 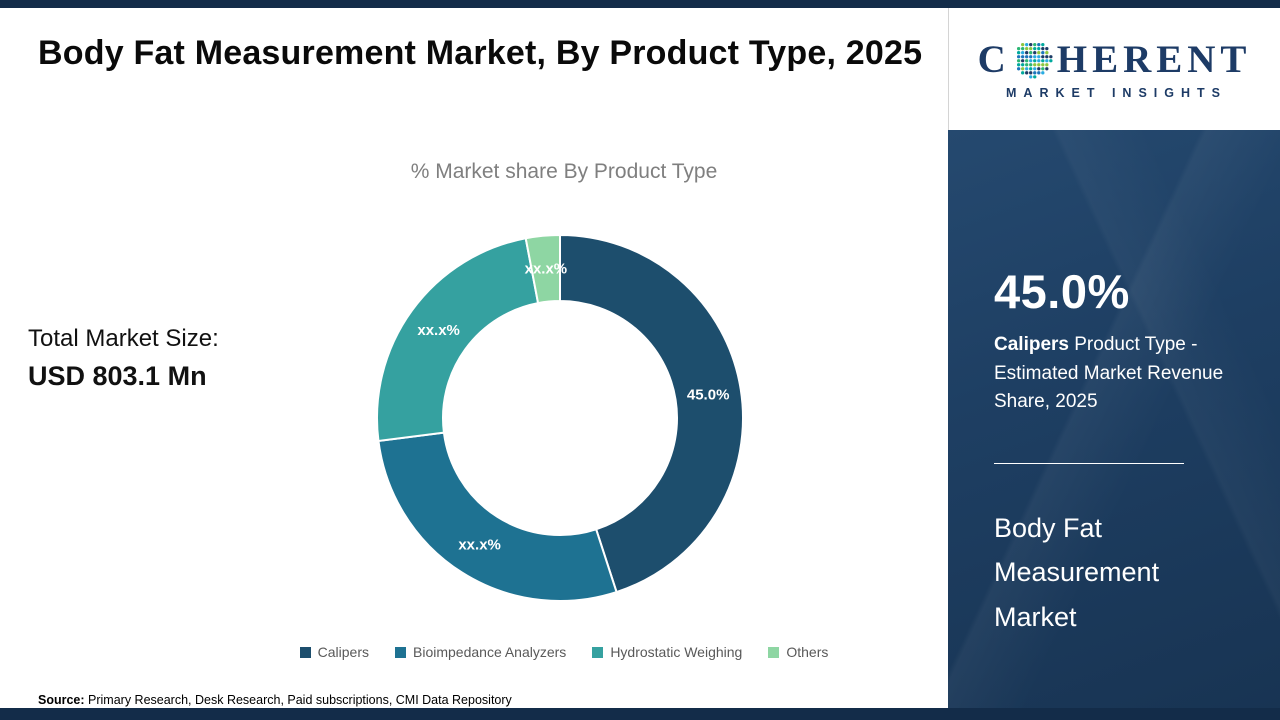 I want to click on market-name: Body Fat Measurement Market, so click(x=1077, y=572).